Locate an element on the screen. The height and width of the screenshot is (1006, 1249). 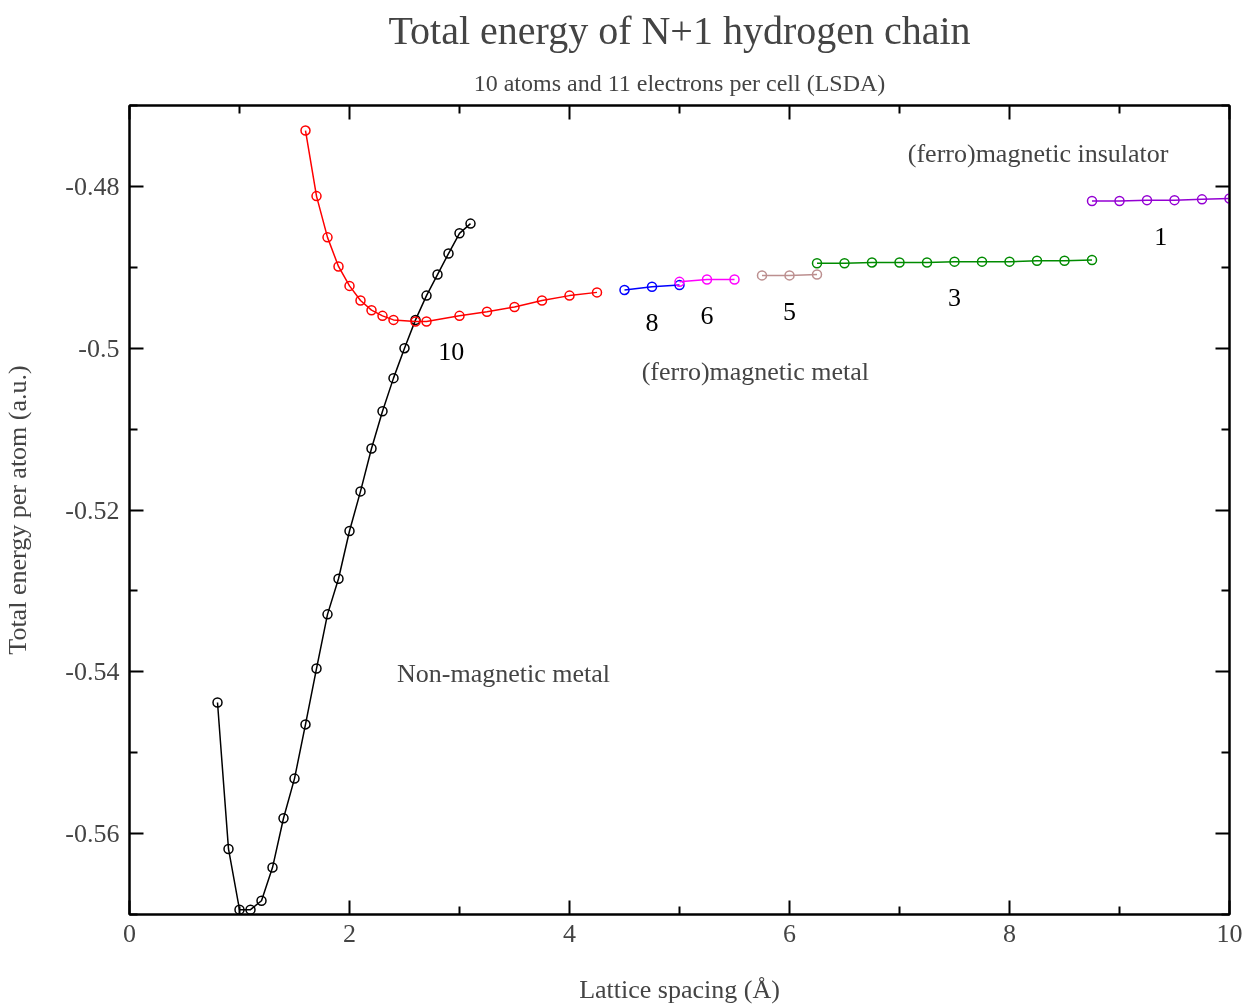
x-tick-label: 2 is located at coordinates (349, 933).